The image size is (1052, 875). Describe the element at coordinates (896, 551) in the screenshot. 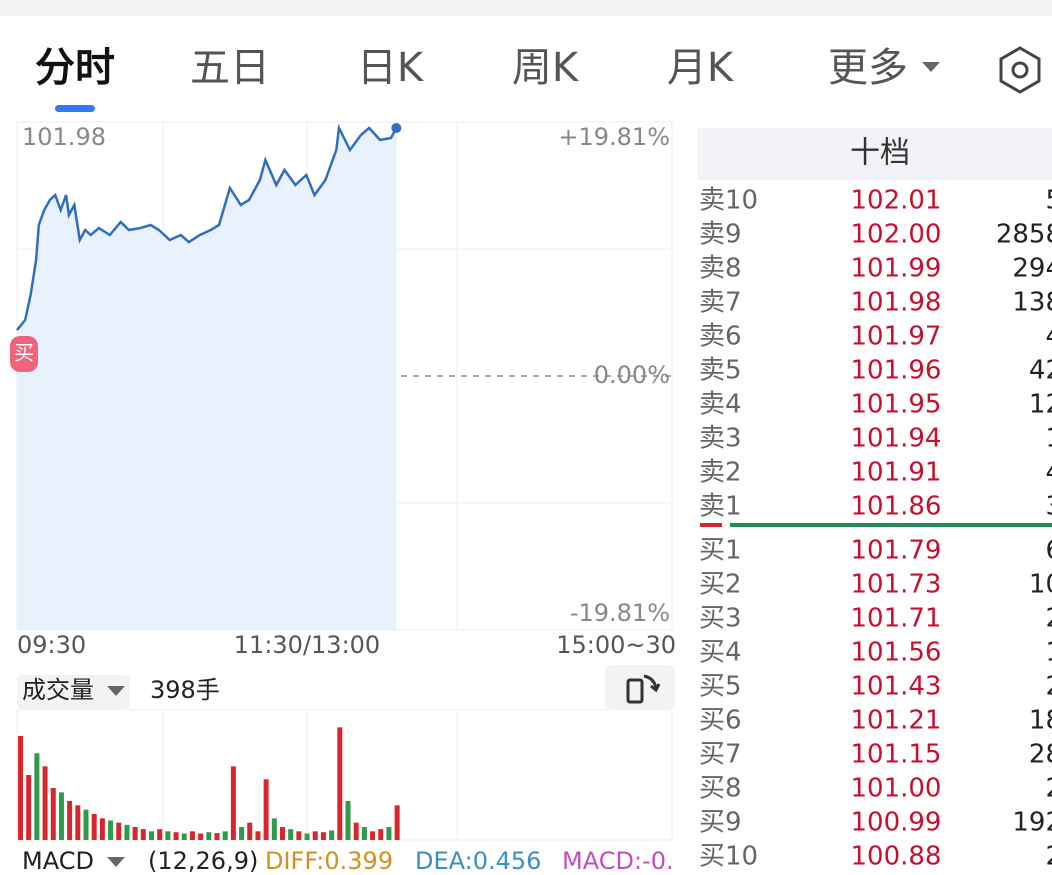

I see `level-price: 101.79` at that location.